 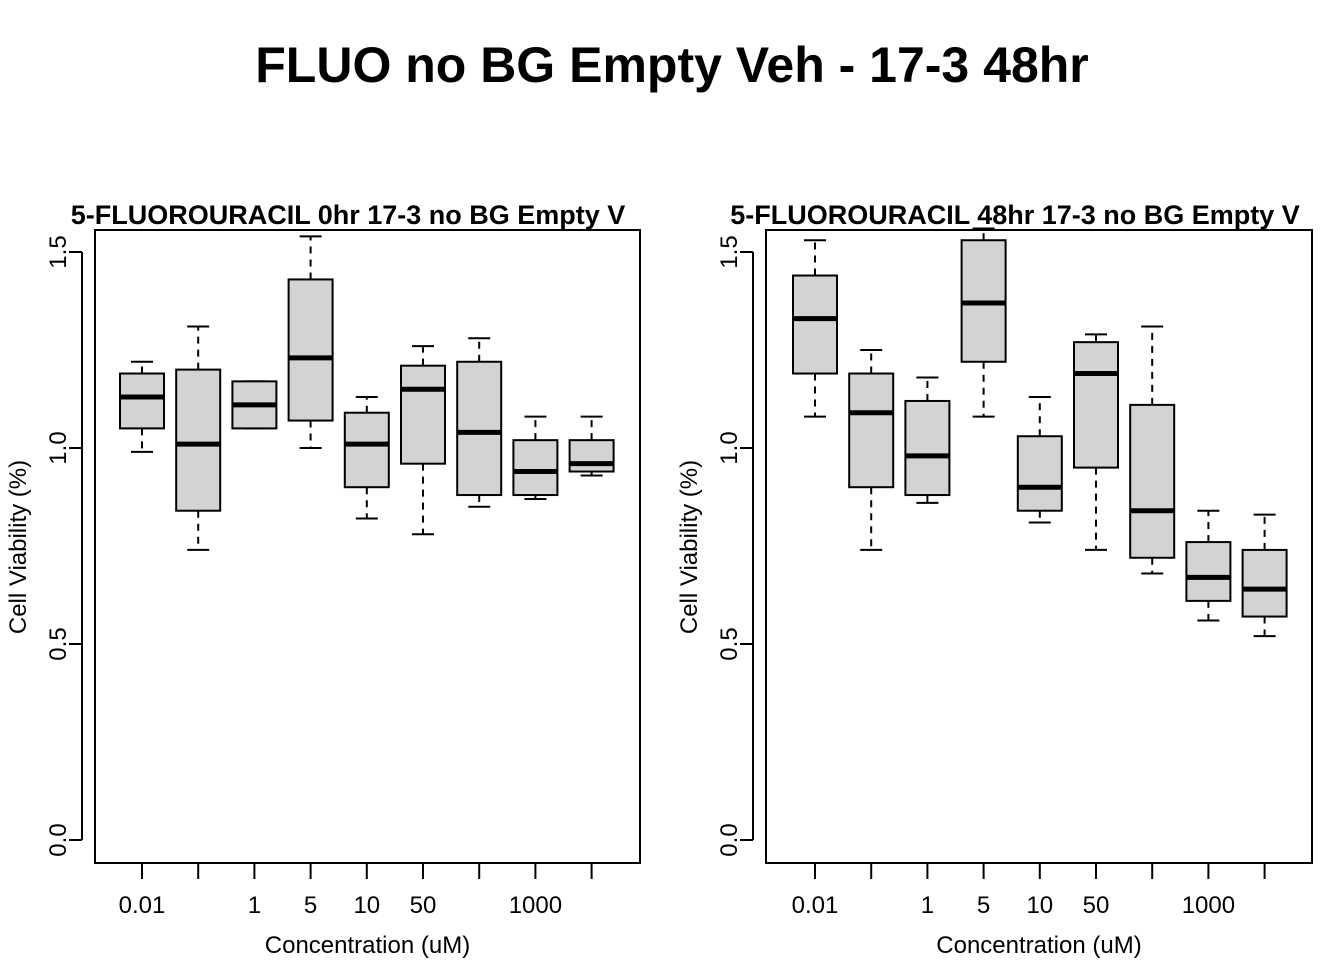 What do you see at coordinates (367, 945) in the screenshot?
I see `panel1-x-axis-label: Concentration (uM)` at bounding box center [367, 945].